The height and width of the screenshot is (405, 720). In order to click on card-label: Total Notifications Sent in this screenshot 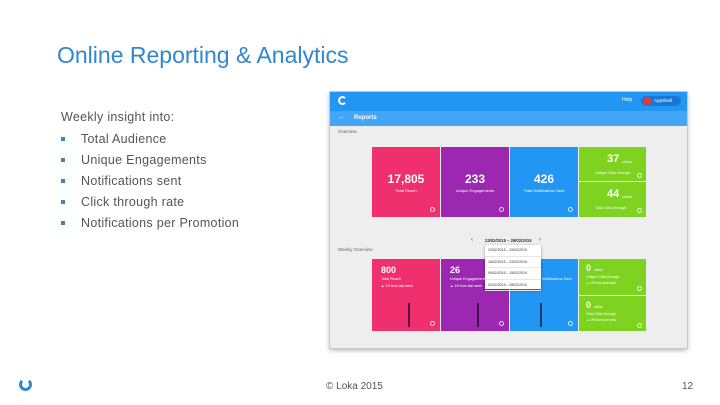, I will do `click(544, 190)`.